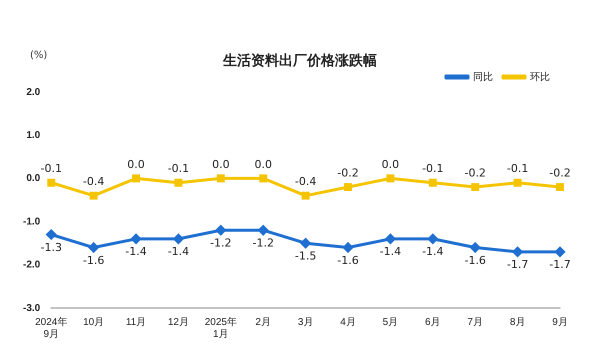 This screenshot has width=600, height=353. Describe the element at coordinates (31, 222) in the screenshot. I see `y-tick-label: -1.0` at that location.